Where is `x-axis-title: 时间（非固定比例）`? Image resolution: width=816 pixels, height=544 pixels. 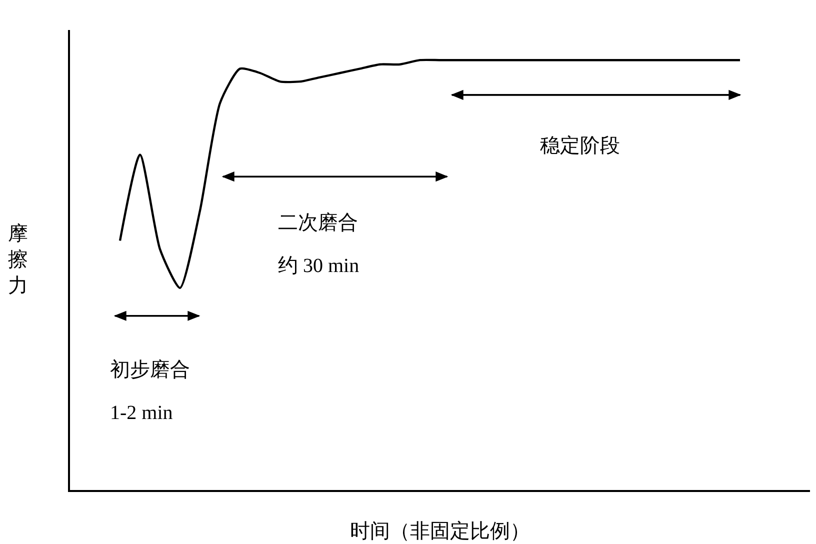
x-axis-title: 时间（非固定比例） is located at coordinates (440, 531).